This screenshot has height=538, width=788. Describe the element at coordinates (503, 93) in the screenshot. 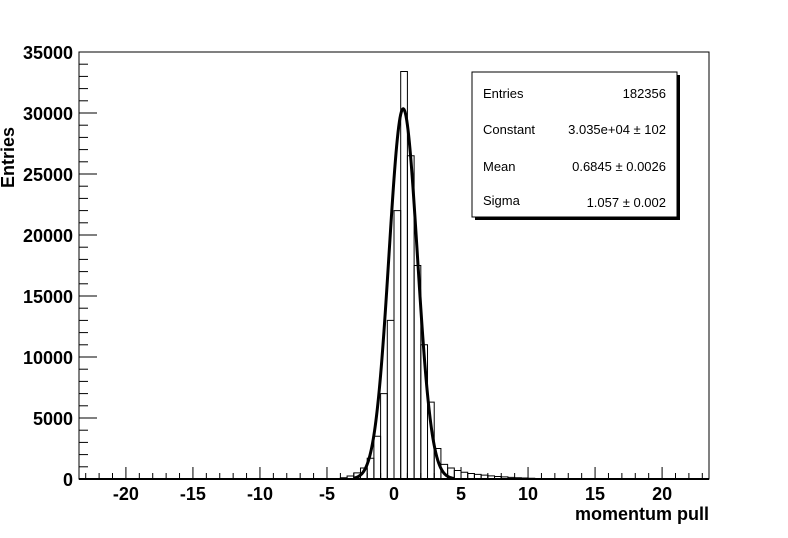

I see `stats-label-entries: Entries` at that location.